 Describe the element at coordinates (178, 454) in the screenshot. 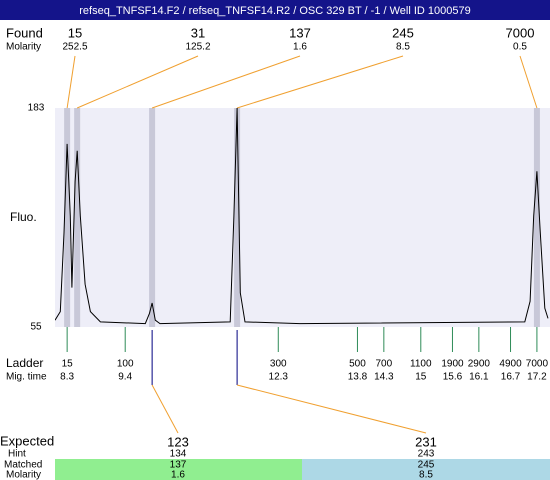

I see `hint: 134` at that location.